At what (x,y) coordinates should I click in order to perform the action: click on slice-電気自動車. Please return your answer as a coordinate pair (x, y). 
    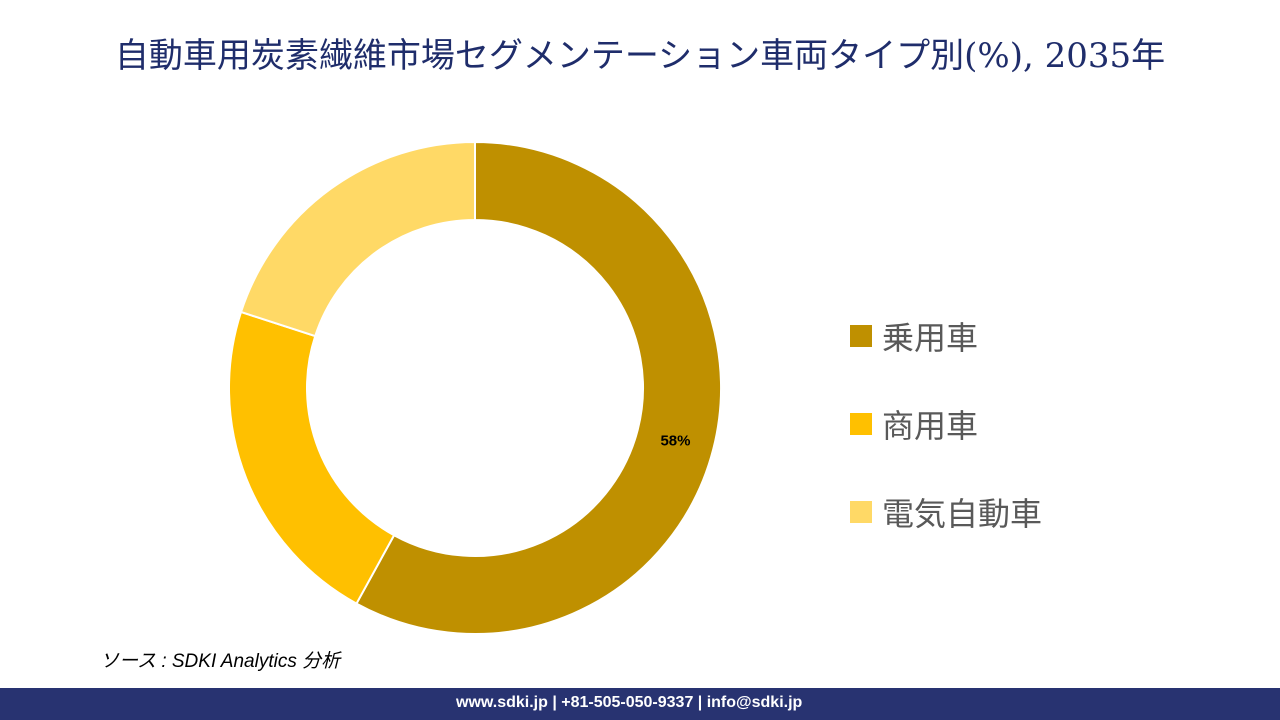
    Looking at the image, I should click on (357, 239).